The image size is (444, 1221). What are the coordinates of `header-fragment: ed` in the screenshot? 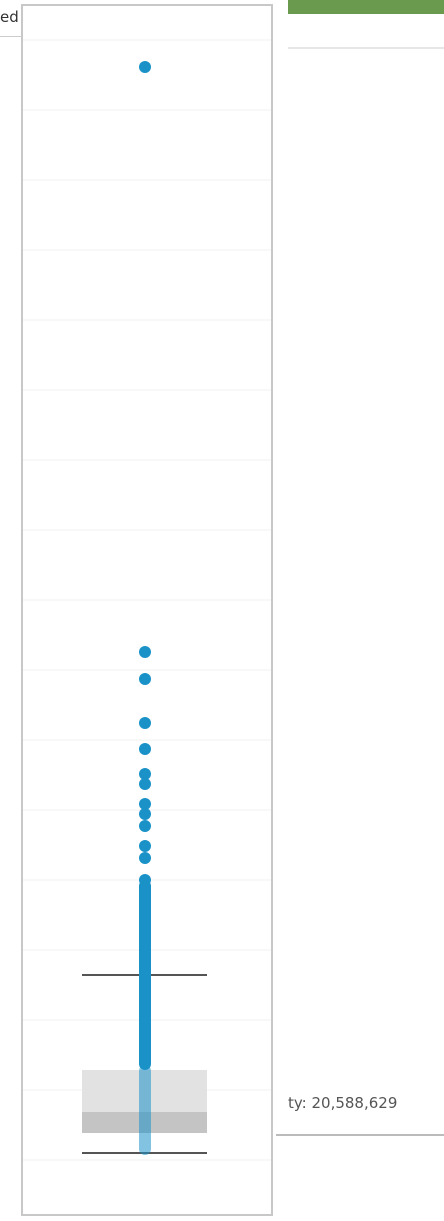 It's located at (11, 18).